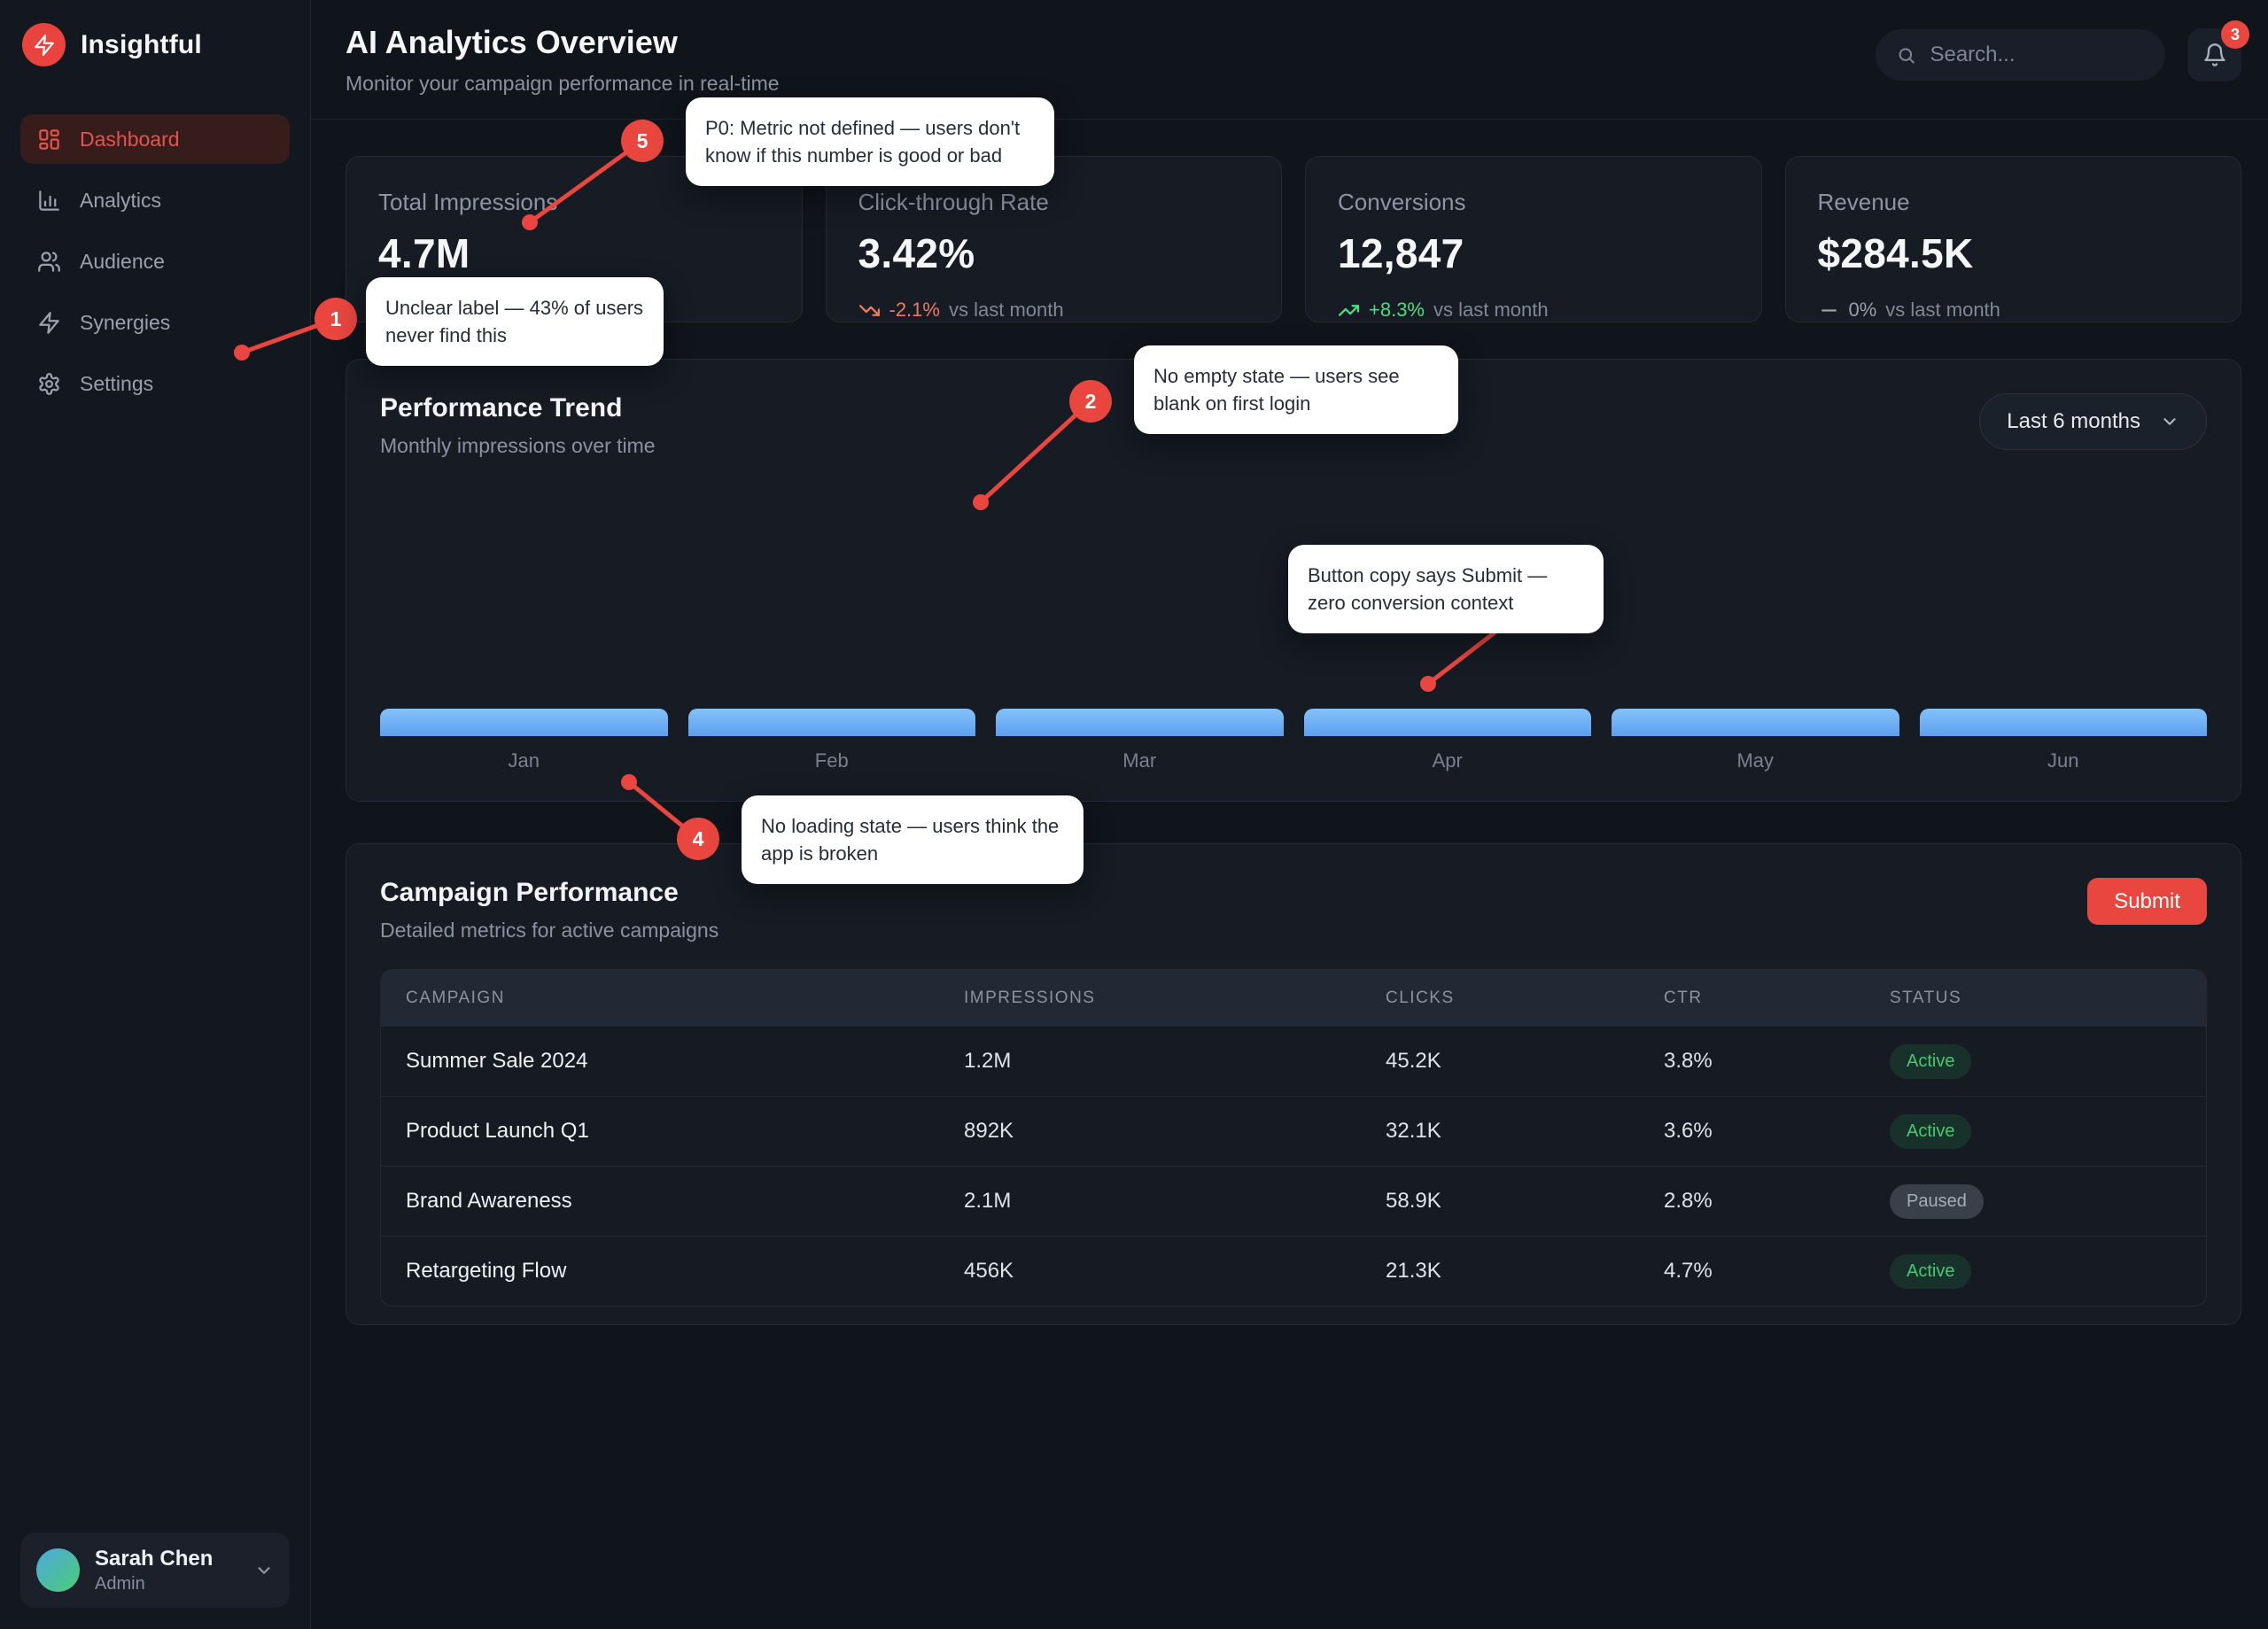 The height and width of the screenshot is (1629, 2268). I want to click on bar-mar, so click(1140, 722).